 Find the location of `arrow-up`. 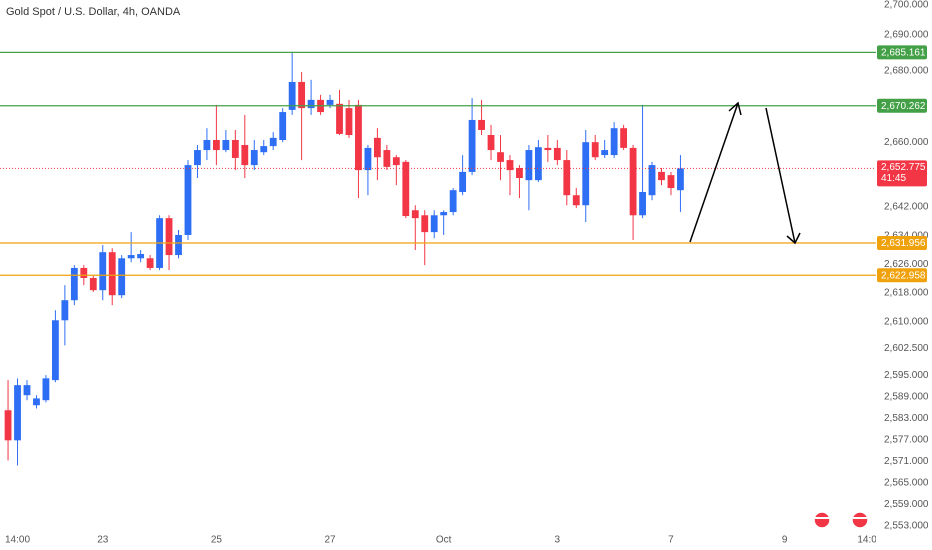

arrow-up is located at coordinates (714, 172).